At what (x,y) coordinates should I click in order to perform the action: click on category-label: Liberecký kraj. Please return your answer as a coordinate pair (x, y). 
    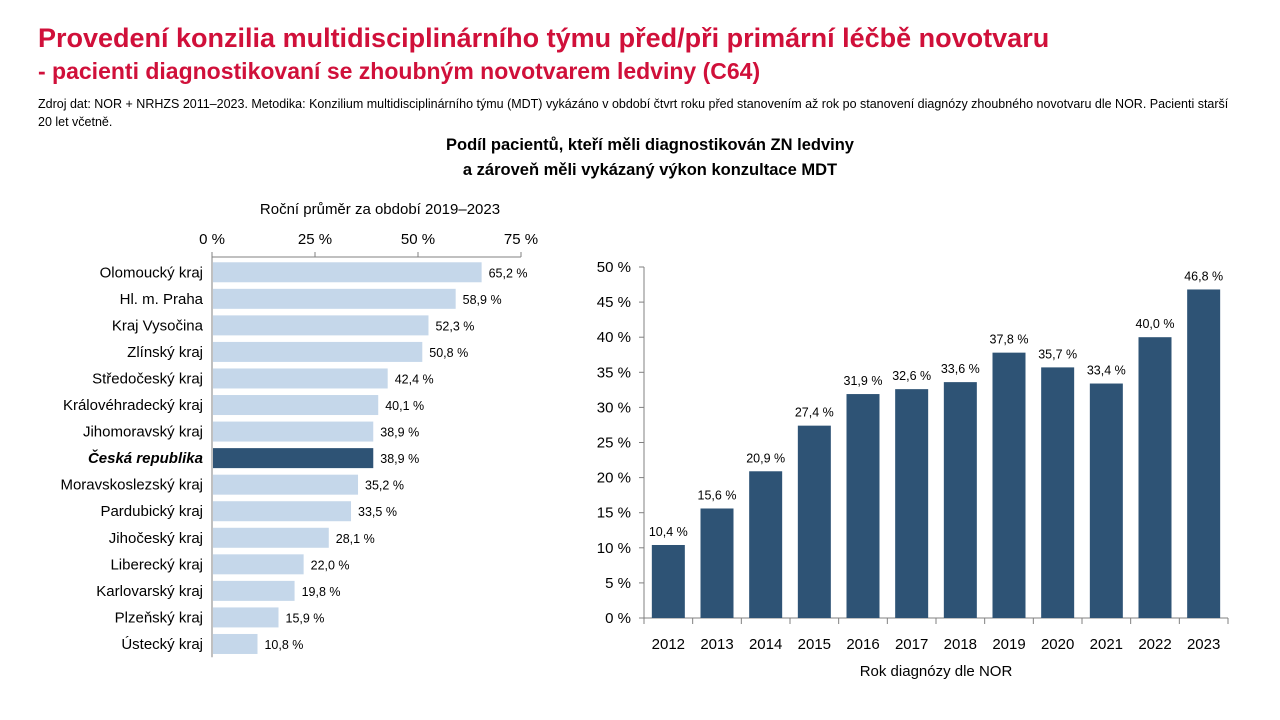
    Looking at the image, I should click on (156, 564).